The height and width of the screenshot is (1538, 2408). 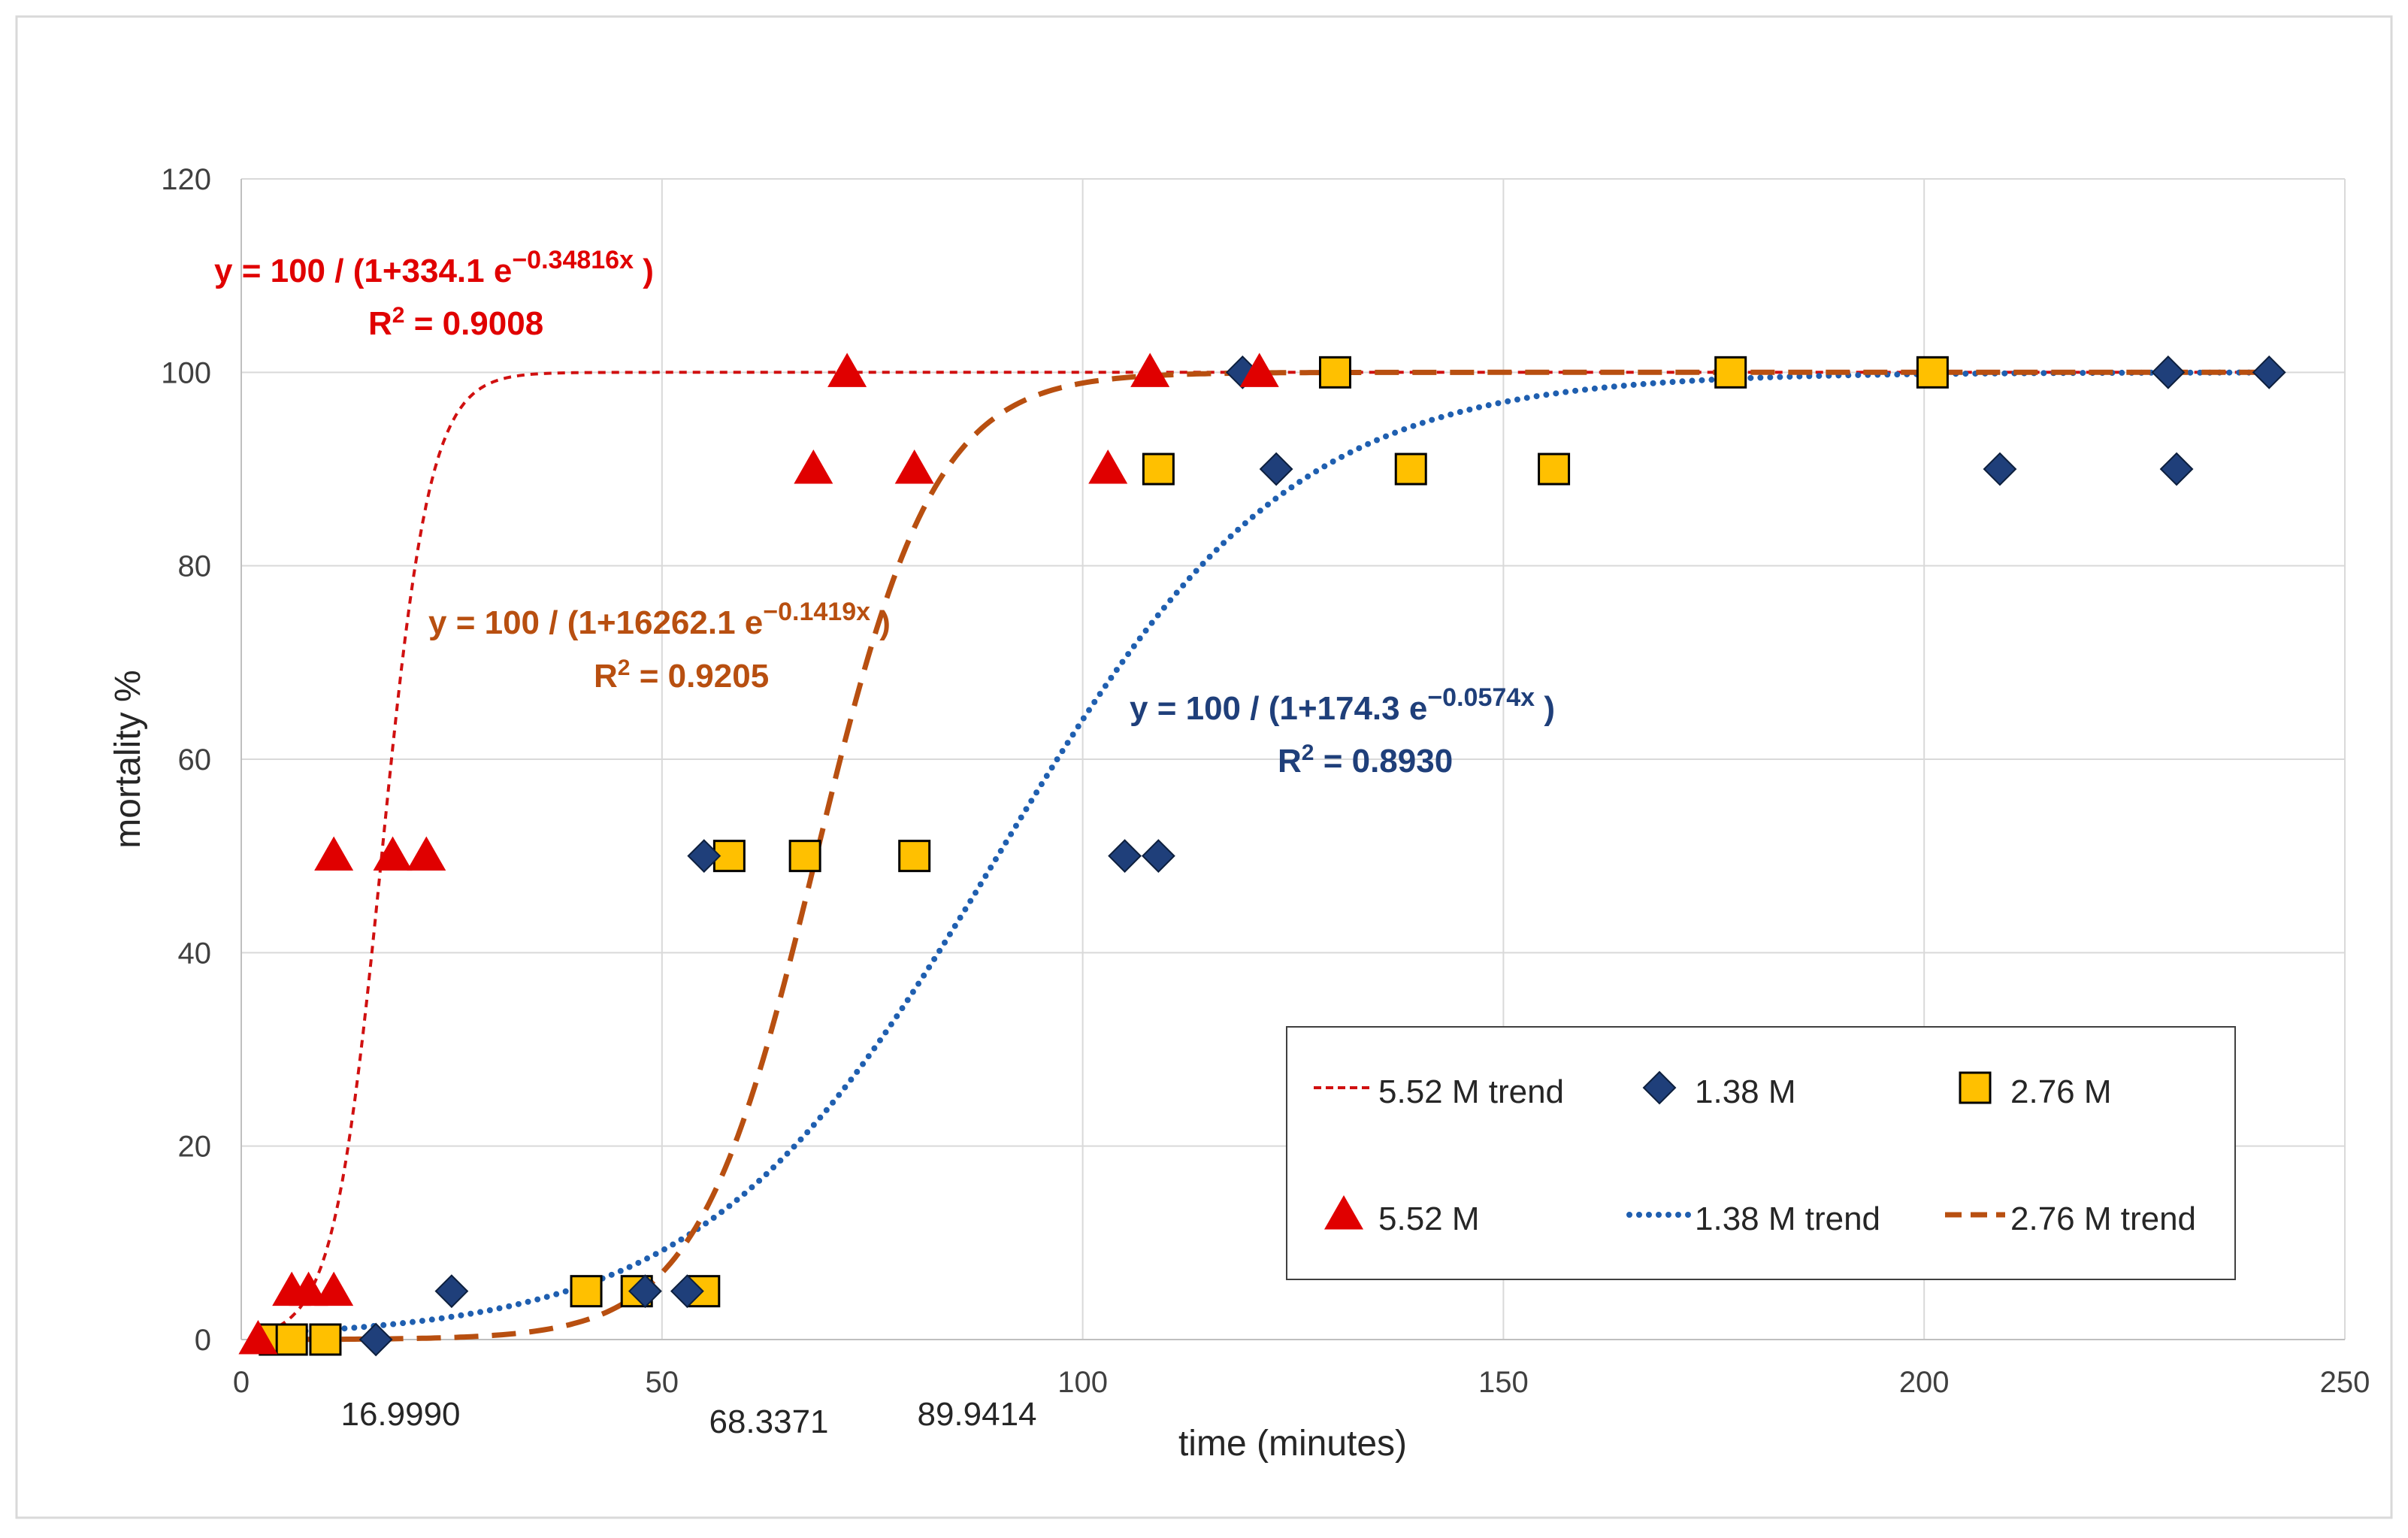 I want to click on legend-label-5-52: 5.52 M, so click(x=1429, y=1218).